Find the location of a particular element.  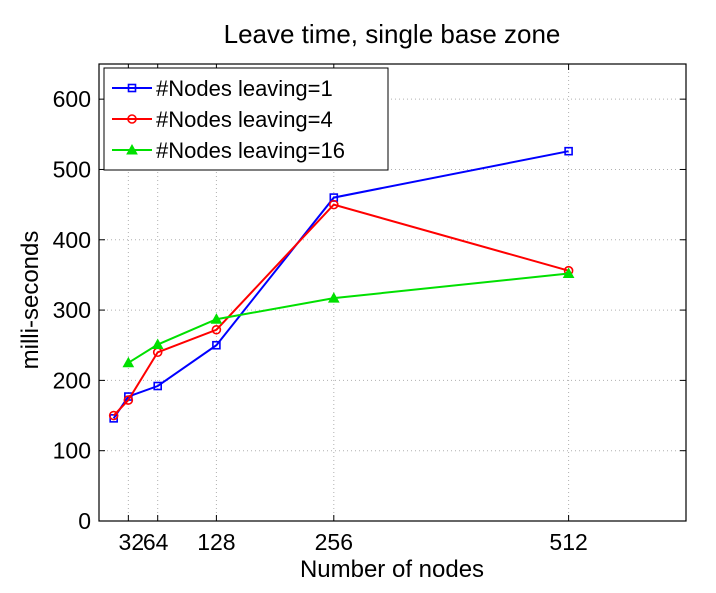

y-tick-label: 400 is located at coordinates (72, 240).